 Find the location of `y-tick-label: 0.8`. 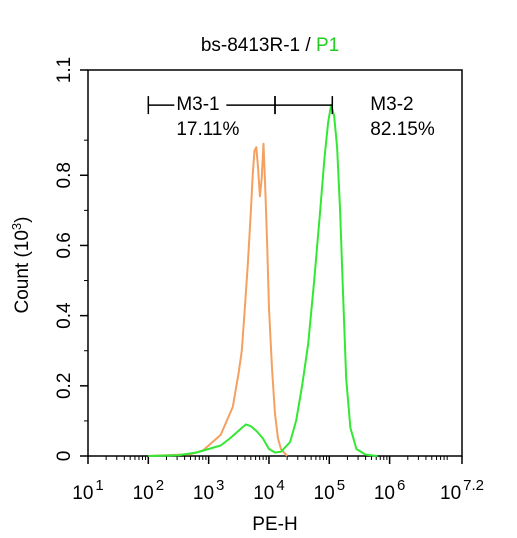

y-tick-label: 0.8 is located at coordinates (64, 175).